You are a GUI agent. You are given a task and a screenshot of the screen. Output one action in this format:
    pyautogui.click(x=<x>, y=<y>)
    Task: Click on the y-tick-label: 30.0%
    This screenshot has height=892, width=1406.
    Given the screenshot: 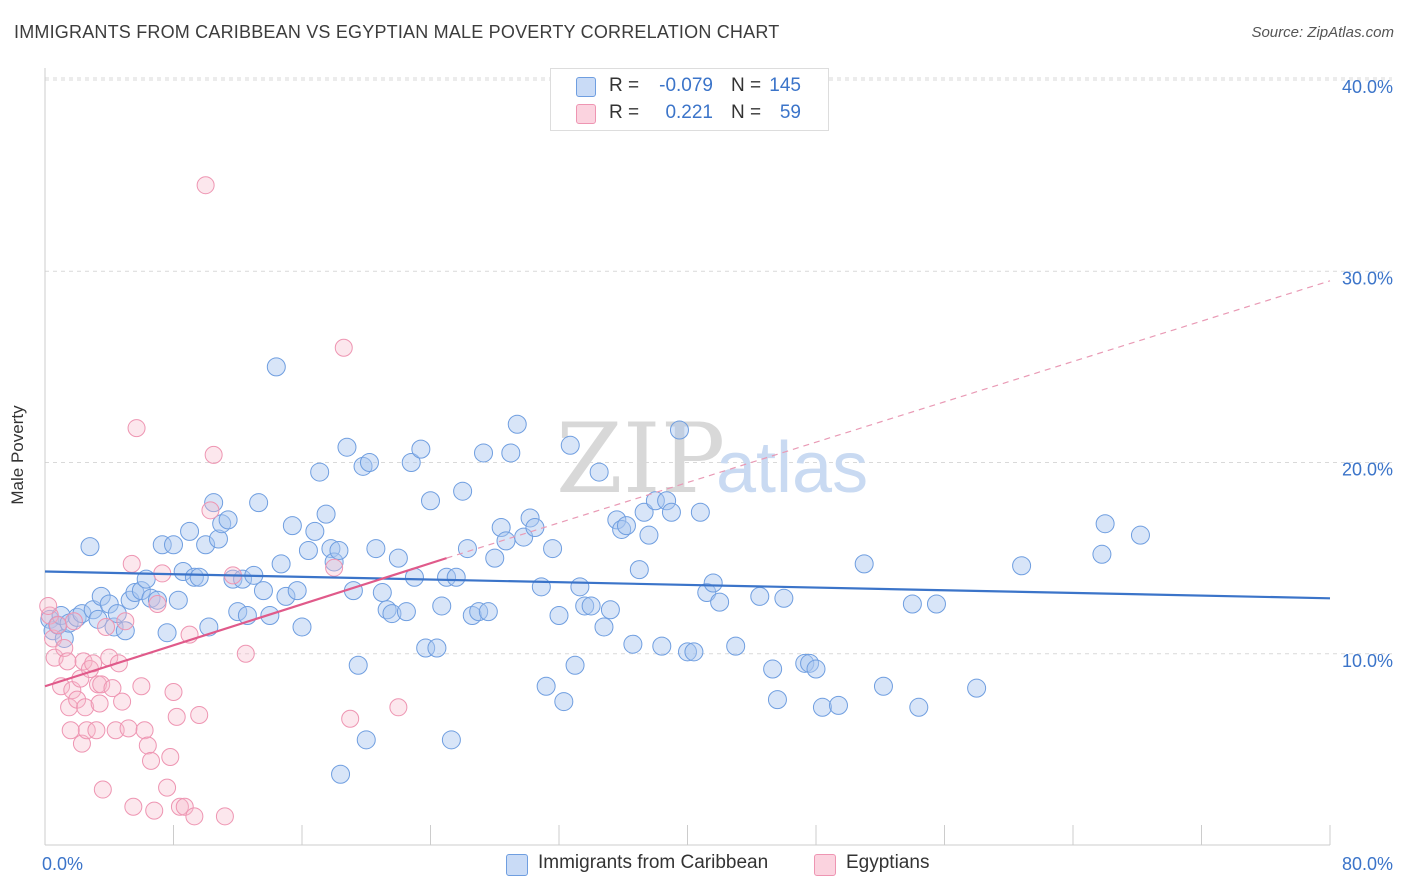 What is the action you would take?
    pyautogui.click(x=1367, y=278)
    